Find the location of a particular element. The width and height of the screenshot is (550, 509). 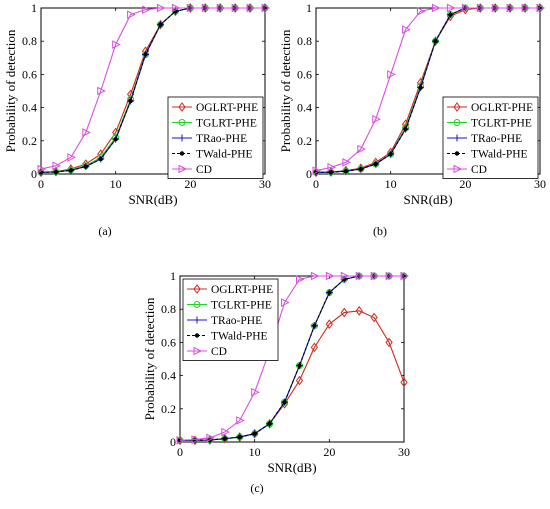

panel-caption: (c) is located at coordinates (256, 488).